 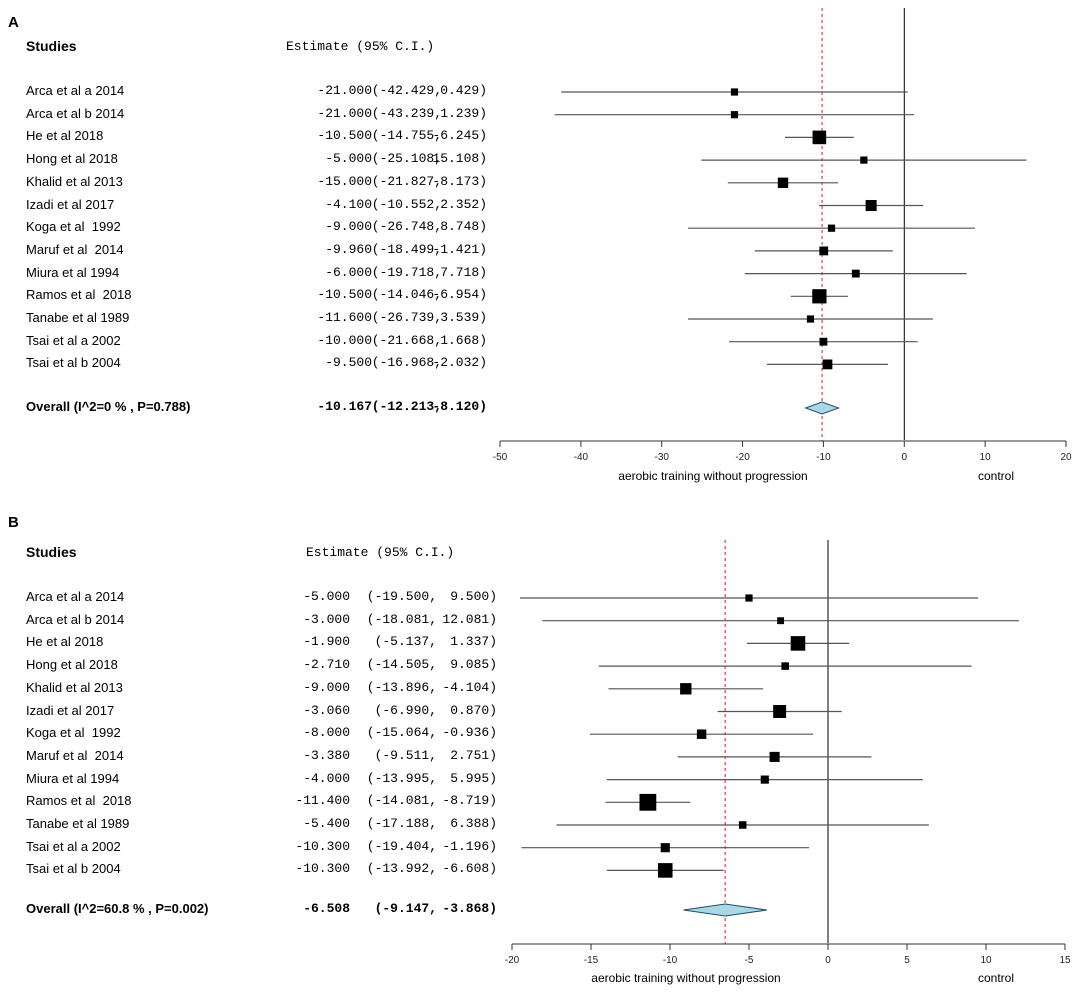 What do you see at coordinates (406, 317) in the screenshot?
I see `ci-lower-value: (-26.739,` at bounding box center [406, 317].